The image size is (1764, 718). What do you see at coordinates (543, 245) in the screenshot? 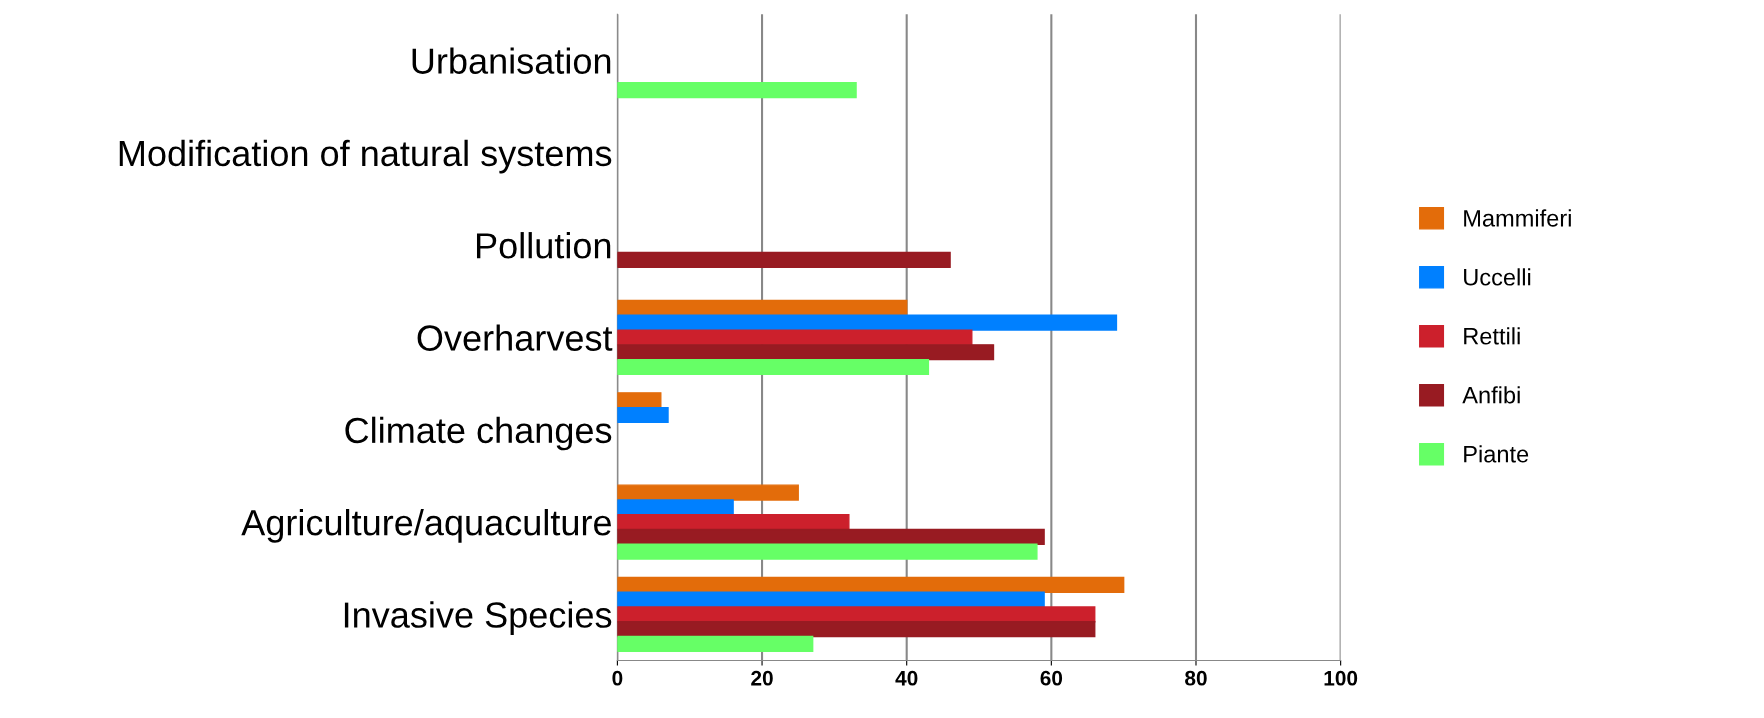
I see `y-tick-label: Pollution` at bounding box center [543, 245].